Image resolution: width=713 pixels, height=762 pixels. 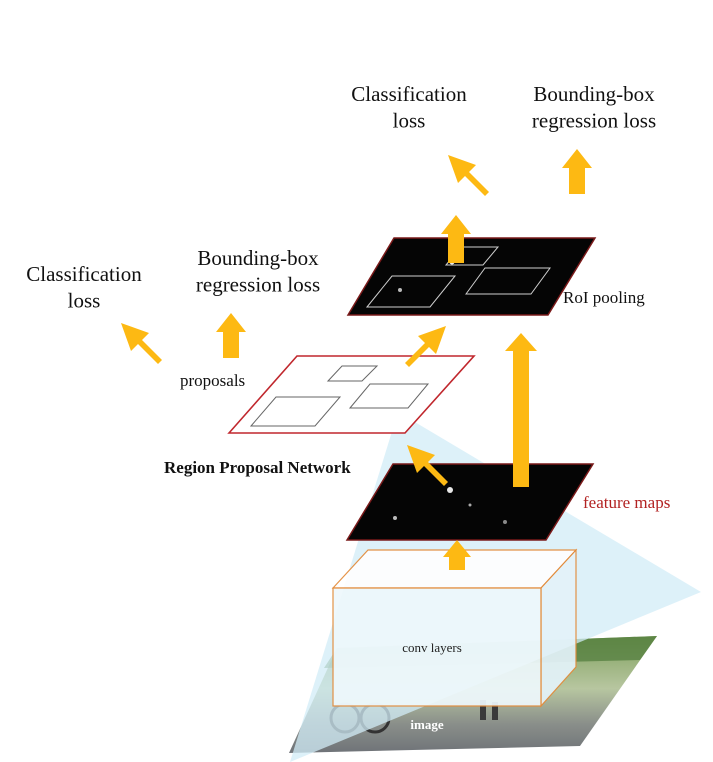 I want to click on proposals-plane, so click(x=351, y=394).